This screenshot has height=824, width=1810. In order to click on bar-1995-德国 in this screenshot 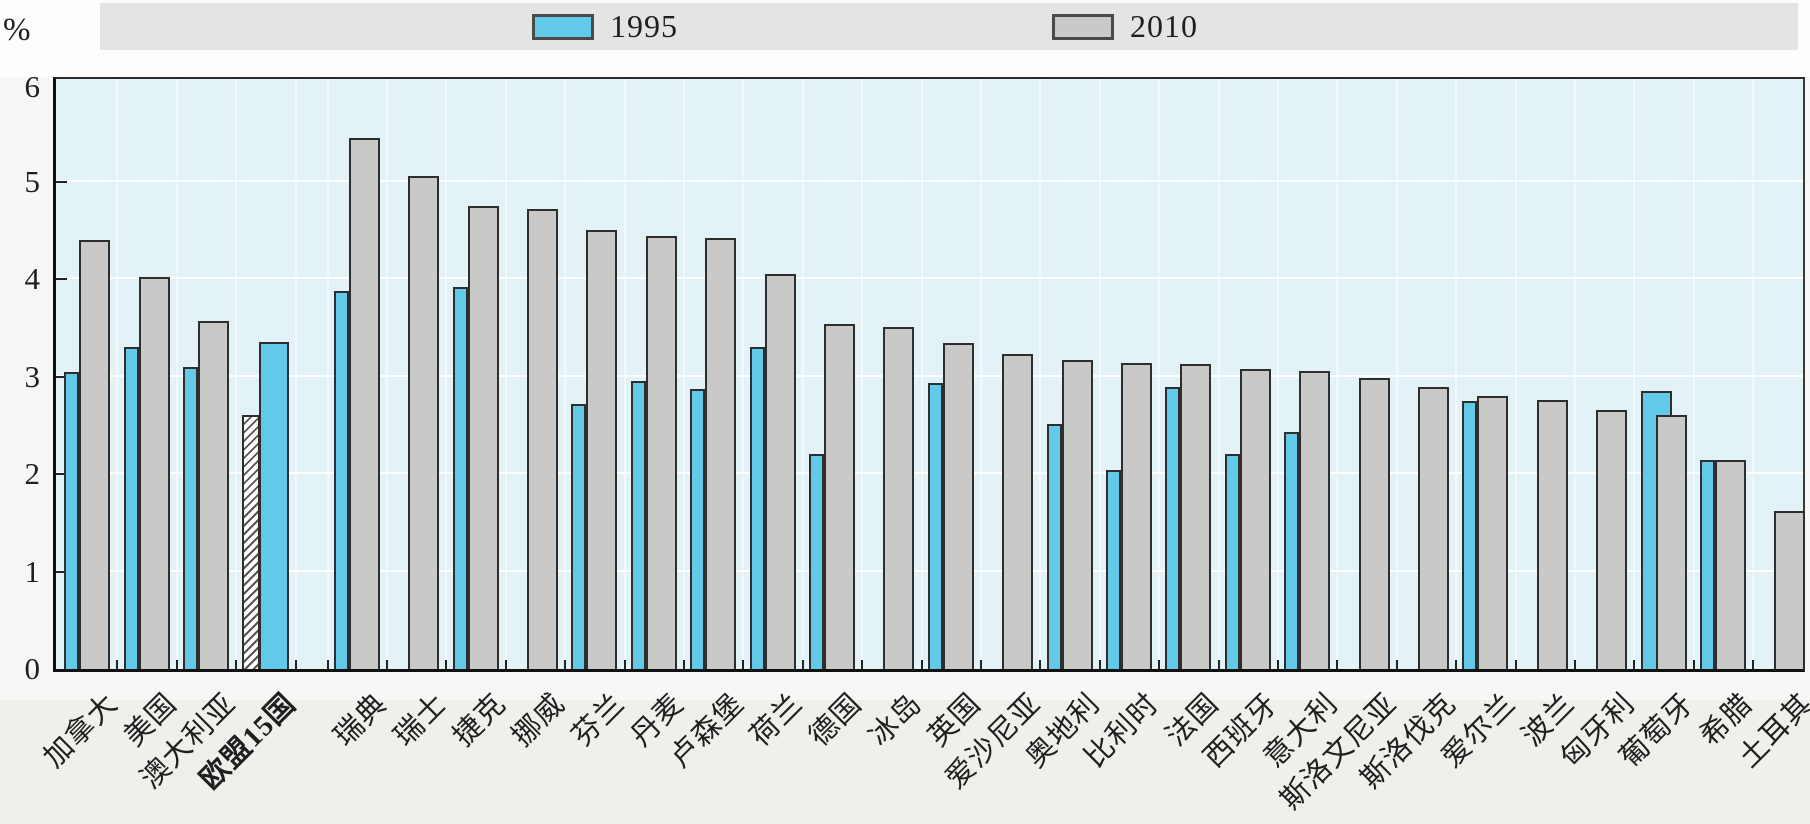, I will do `click(816, 561)`.